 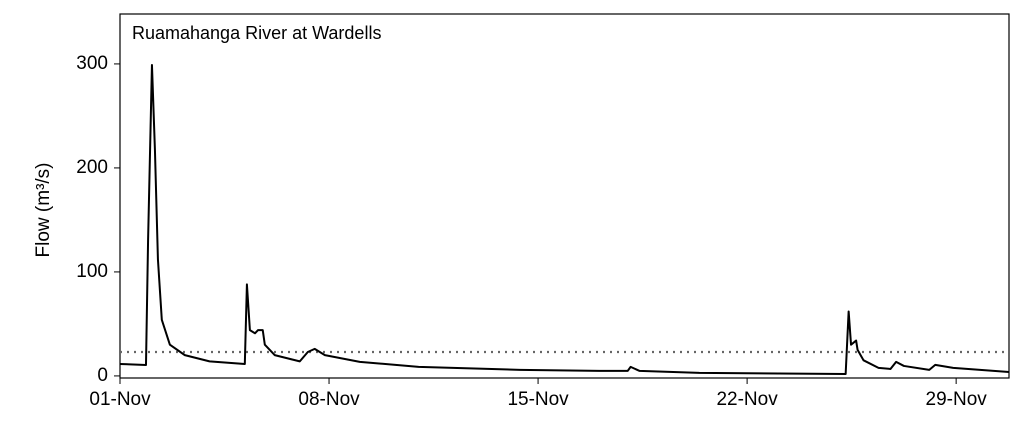 What do you see at coordinates (43, 210) in the screenshot?
I see `y-axis-label: Flow (m³/s)` at bounding box center [43, 210].